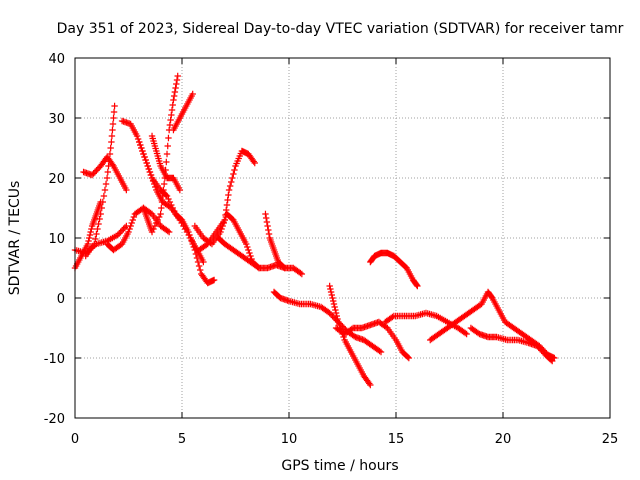 The image size is (640, 480). Describe the element at coordinates (372, 340) in the screenshot. I see `series-arc17` at that location.